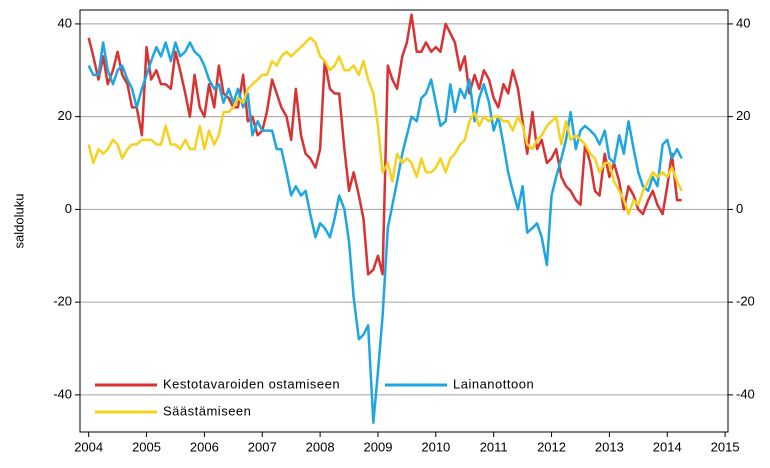 This screenshot has height=468, width=770. I want to click on legend-label: Kestotavaroiden ostamiseen, so click(251, 383).